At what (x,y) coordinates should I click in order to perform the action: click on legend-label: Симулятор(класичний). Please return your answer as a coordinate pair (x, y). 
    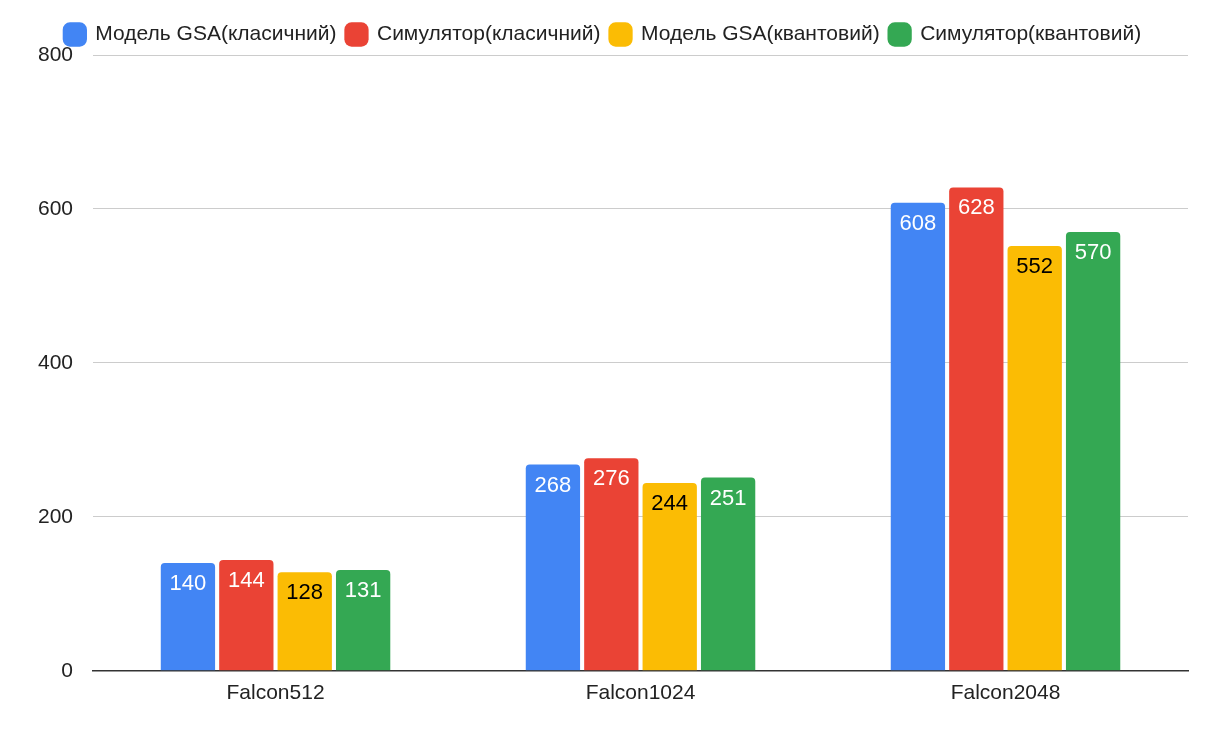
    Looking at the image, I should click on (488, 33).